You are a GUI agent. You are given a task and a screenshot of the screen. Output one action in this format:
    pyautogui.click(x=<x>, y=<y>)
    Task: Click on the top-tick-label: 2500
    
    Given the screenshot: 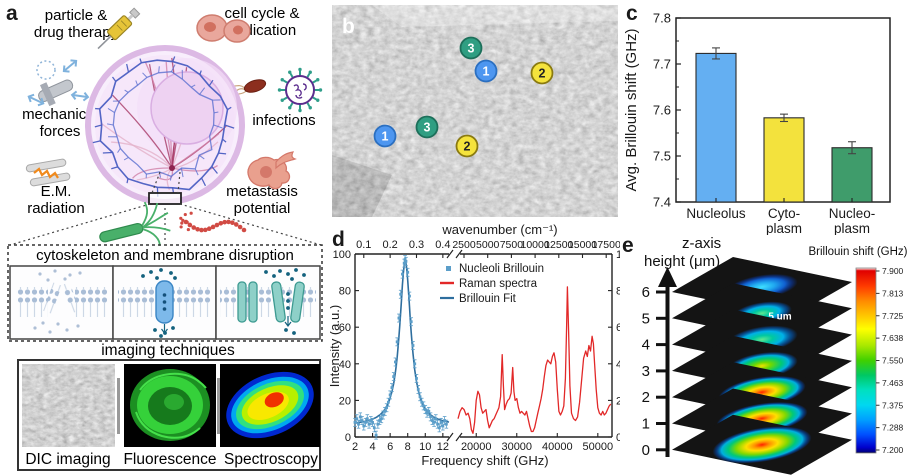 What is the action you would take?
    pyautogui.click(x=464, y=245)
    